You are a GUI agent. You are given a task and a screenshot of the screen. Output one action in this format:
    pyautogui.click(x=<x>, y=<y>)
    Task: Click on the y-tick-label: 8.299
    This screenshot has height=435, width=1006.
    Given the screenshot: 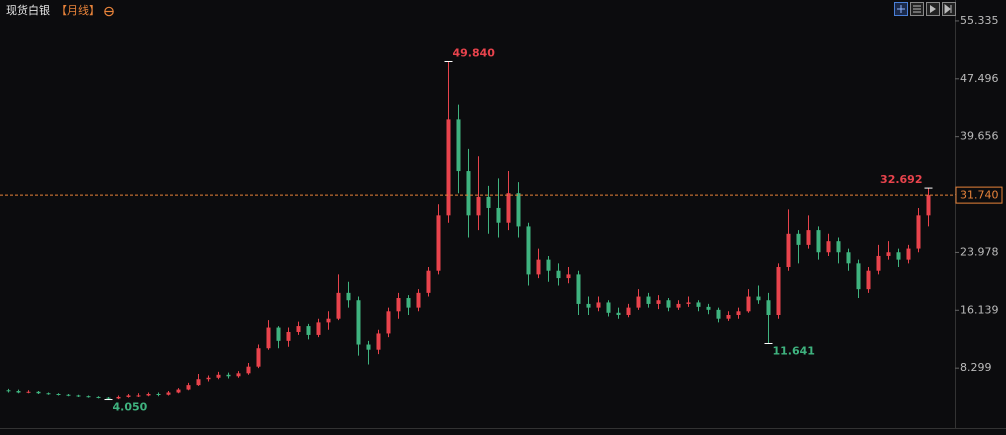 What is the action you would take?
    pyautogui.click(x=976, y=367)
    